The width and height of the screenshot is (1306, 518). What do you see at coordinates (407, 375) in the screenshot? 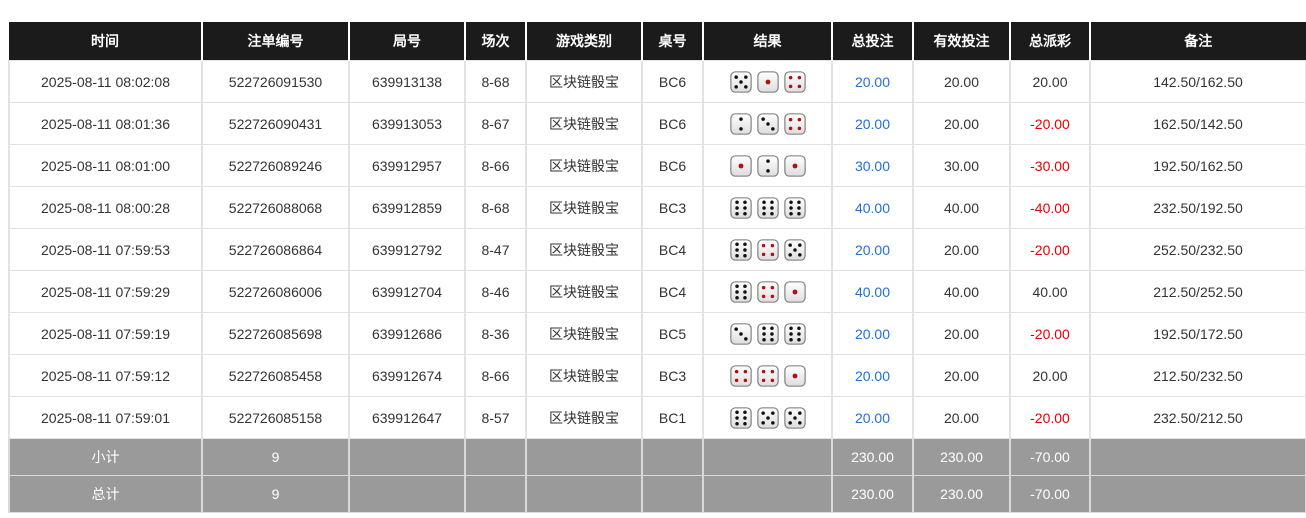
I see `cell-round: 639912674` at bounding box center [407, 375].